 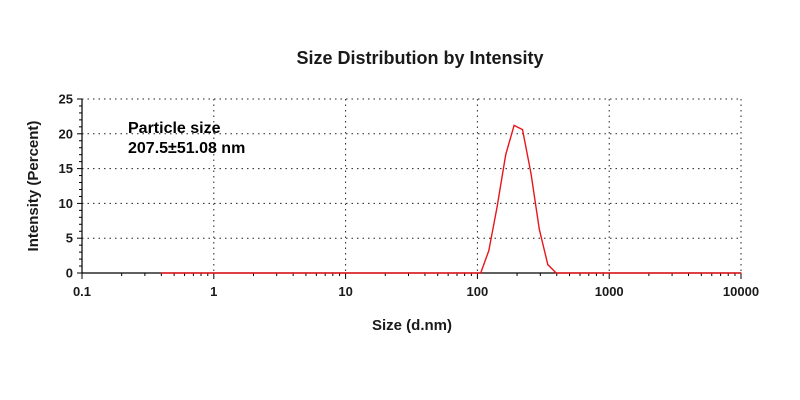 What do you see at coordinates (412, 325) in the screenshot?
I see `x-axis-label: Size (d.nm)` at bounding box center [412, 325].